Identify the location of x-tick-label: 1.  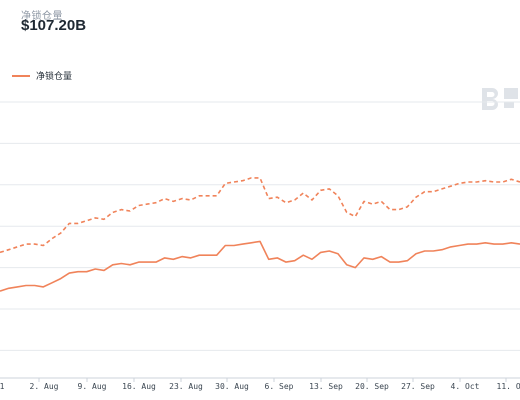
(2, 386).